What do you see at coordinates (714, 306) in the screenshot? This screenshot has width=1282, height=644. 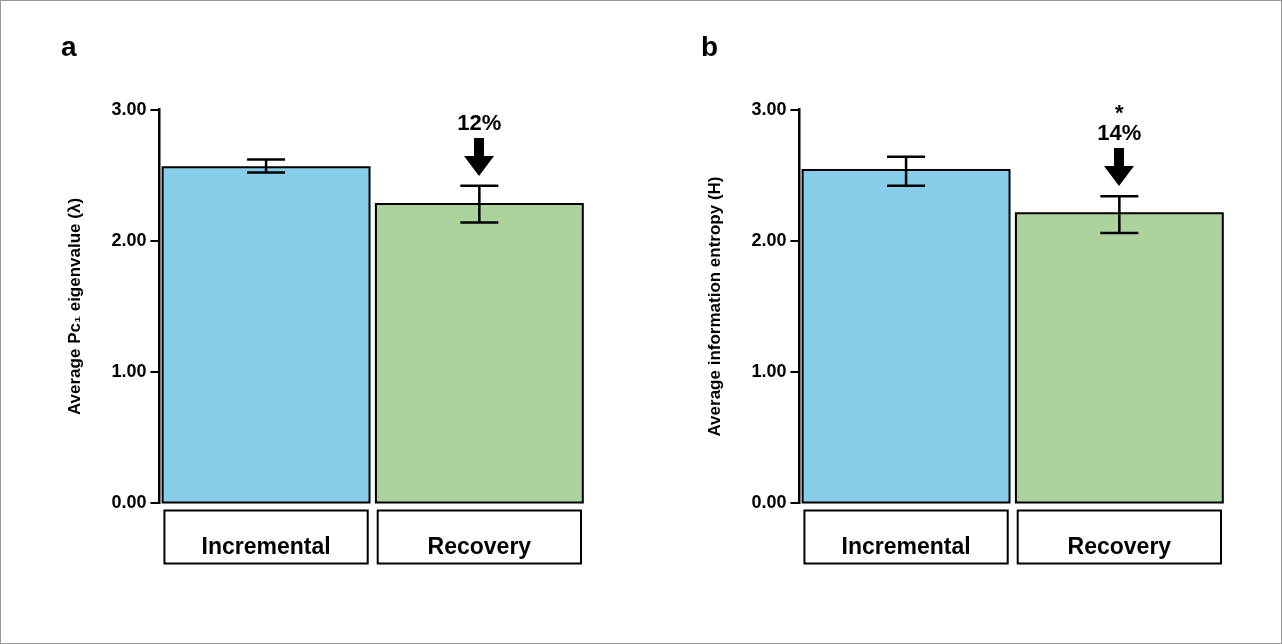 I see `y-axis-title: Average information entropy (H)` at bounding box center [714, 306].